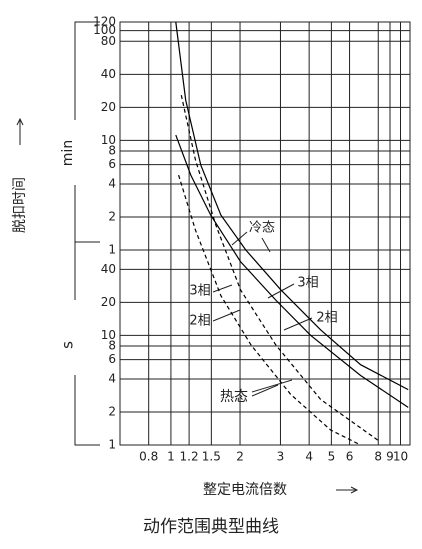 Image resolution: width=422 pixels, height=549 pixels. Describe the element at coordinates (20, 131) in the screenshot. I see `y-arrow` at that location.